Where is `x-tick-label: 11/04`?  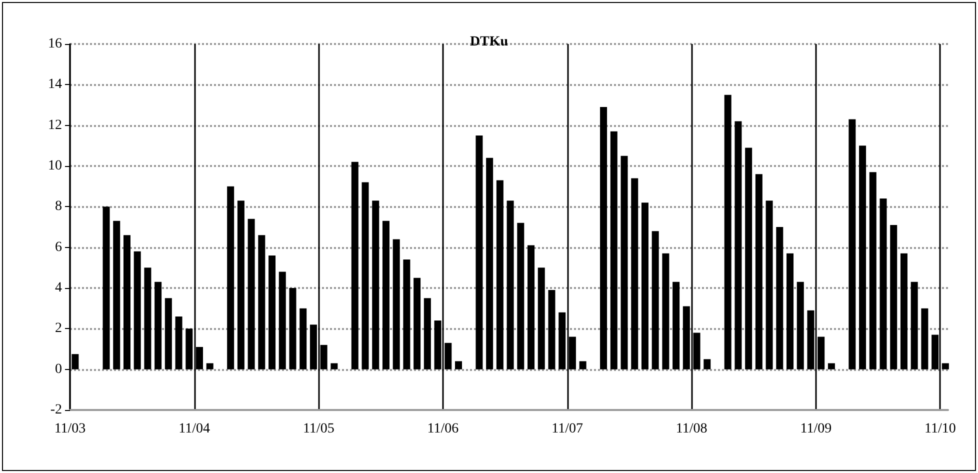 x-tick-label: 11/04 is located at coordinates (194, 429).